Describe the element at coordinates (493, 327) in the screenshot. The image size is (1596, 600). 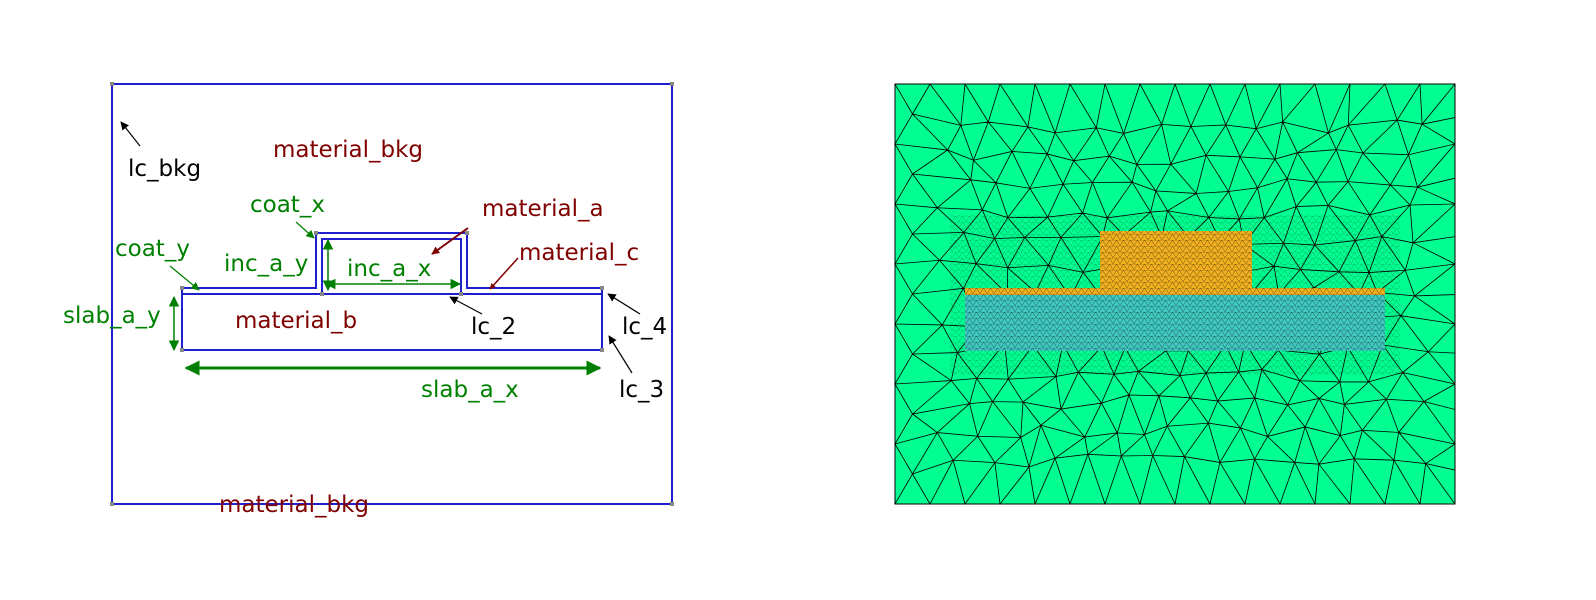
I see `lc-2-label: lc_2` at that location.